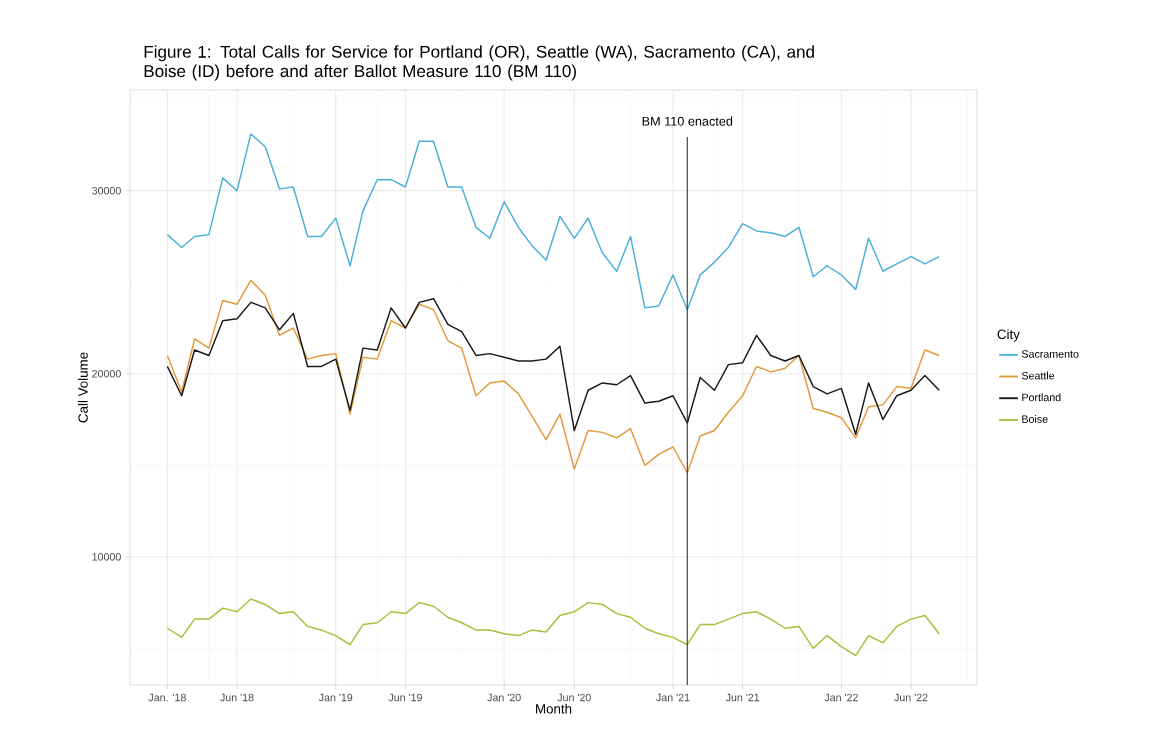 The height and width of the screenshot is (736, 1153). What do you see at coordinates (1035, 419) in the screenshot?
I see `legend-label: Boise` at bounding box center [1035, 419].